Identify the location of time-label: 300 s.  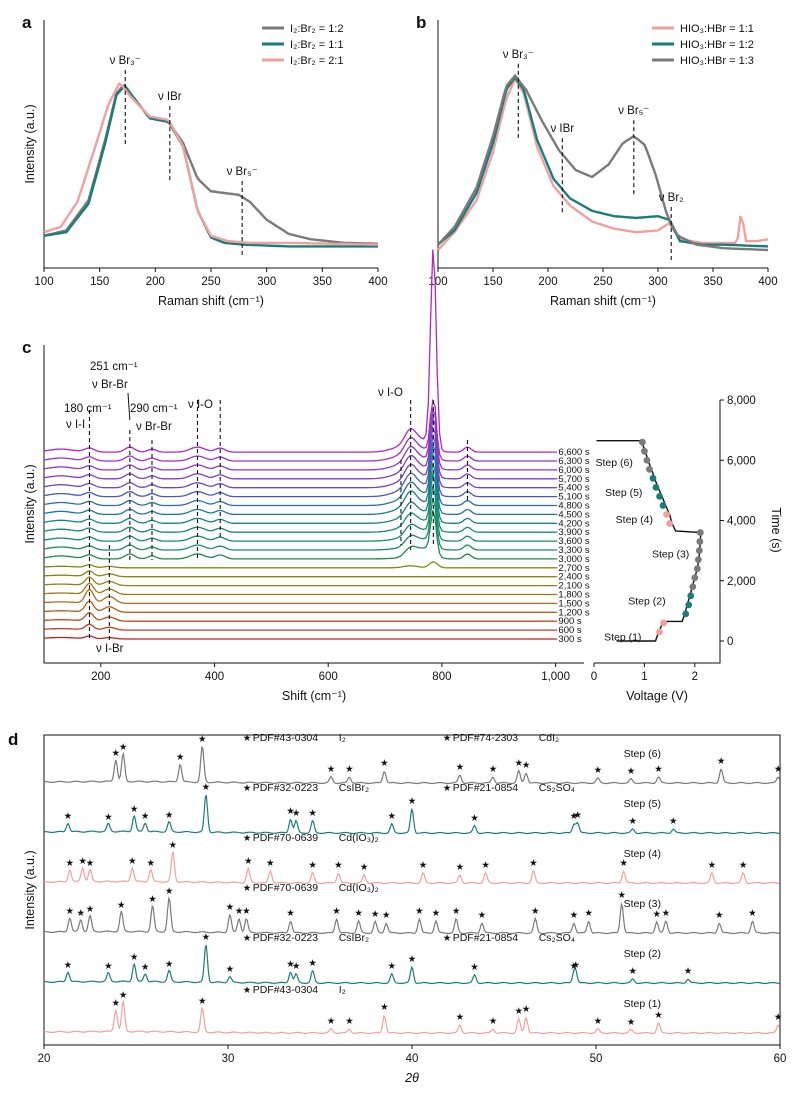
(569, 639).